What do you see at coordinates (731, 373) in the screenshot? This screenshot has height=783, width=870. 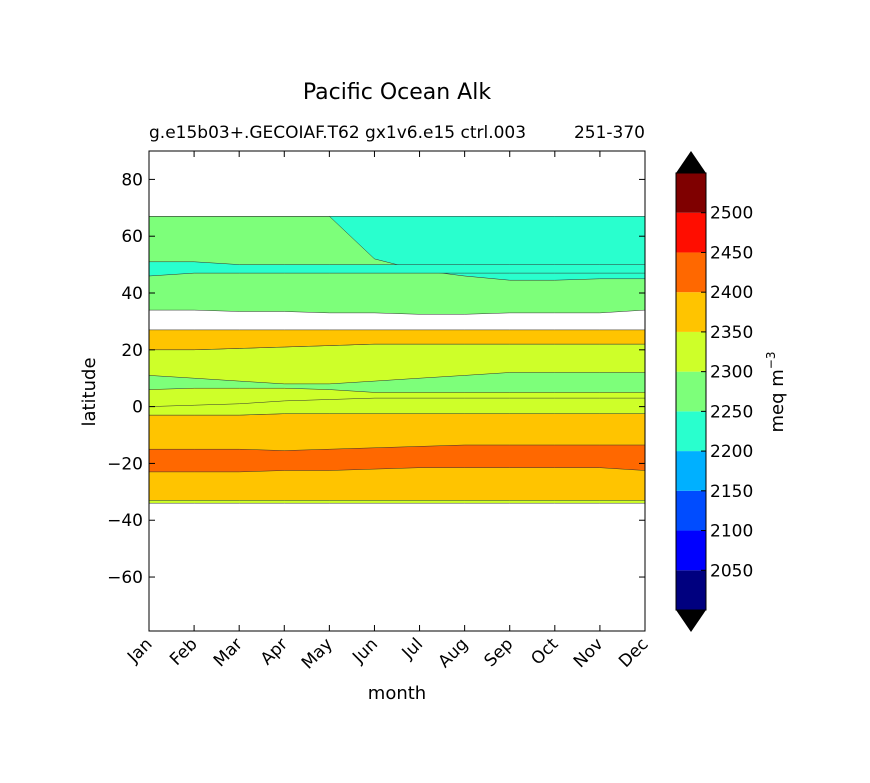 I see `colorbar-tick-label: 2300` at bounding box center [731, 373].